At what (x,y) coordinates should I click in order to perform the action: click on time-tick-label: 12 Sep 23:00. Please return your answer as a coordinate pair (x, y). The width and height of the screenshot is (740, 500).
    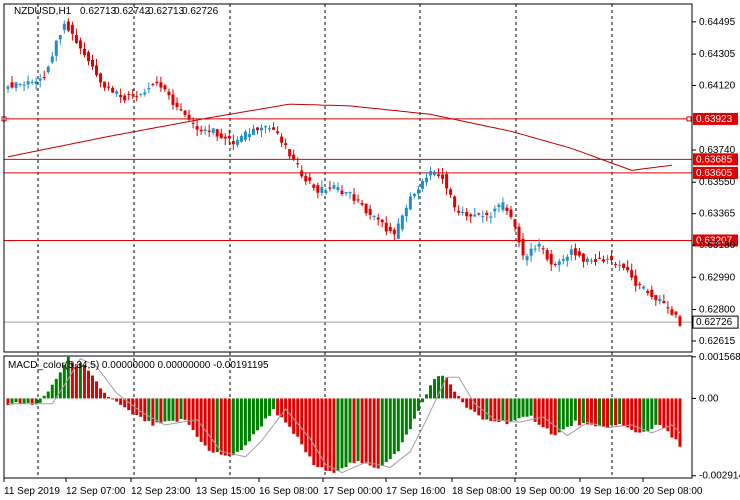
    Looking at the image, I should click on (161, 491).